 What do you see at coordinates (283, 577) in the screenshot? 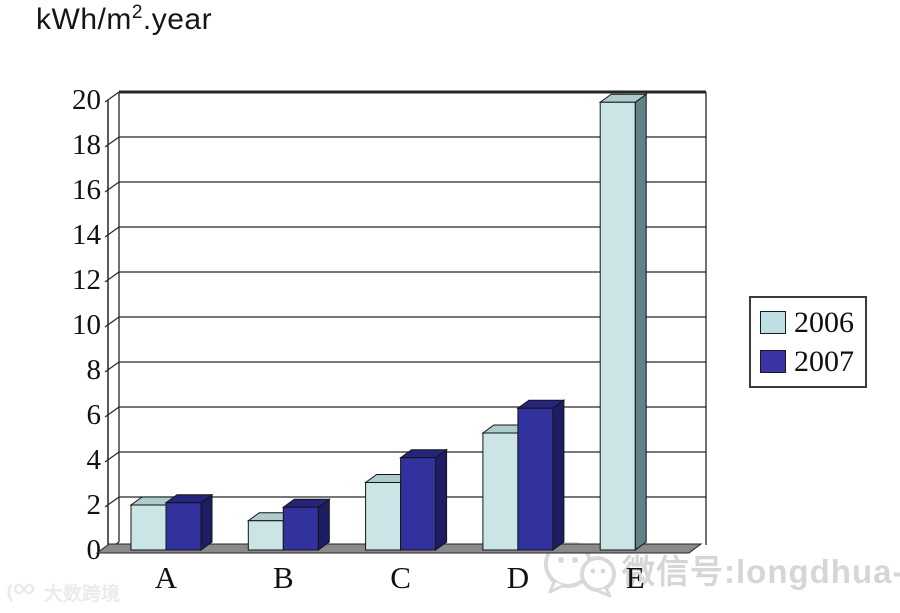
I see `category-label-B: B` at bounding box center [283, 577].